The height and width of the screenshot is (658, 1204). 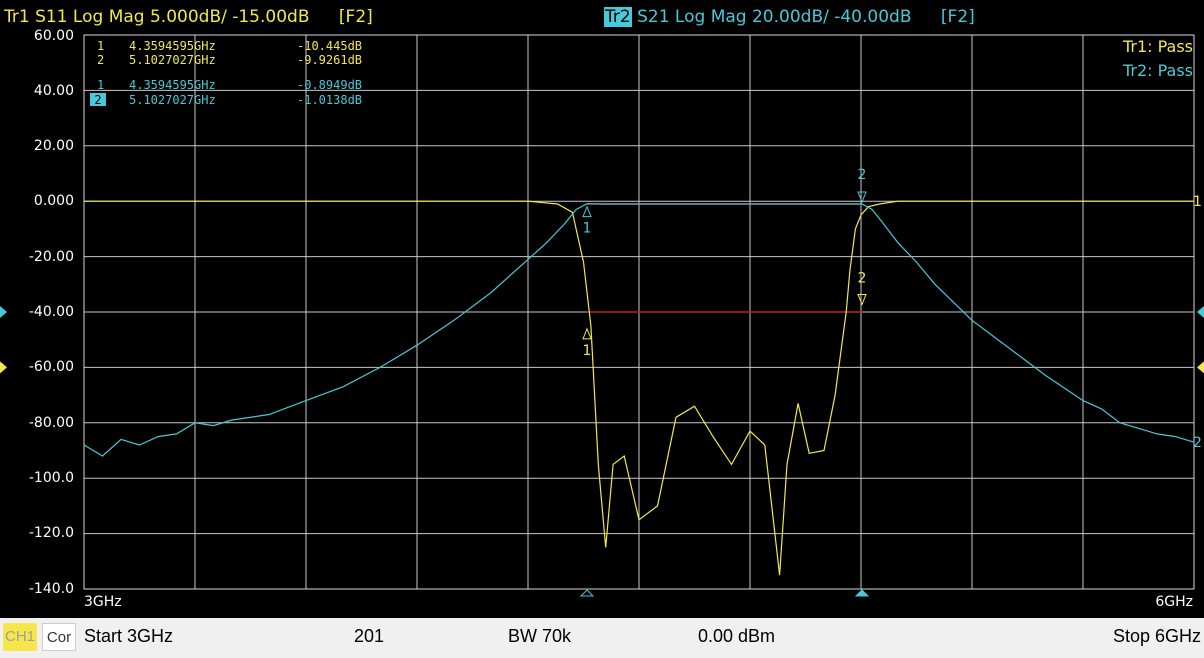 What do you see at coordinates (540, 636) in the screenshot?
I see `if-bandwidth: BW 70k` at bounding box center [540, 636].